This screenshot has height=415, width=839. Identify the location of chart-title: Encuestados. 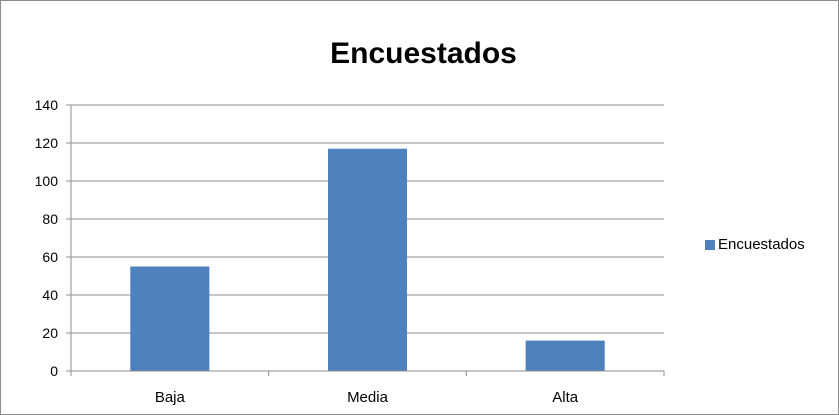
(423, 53).